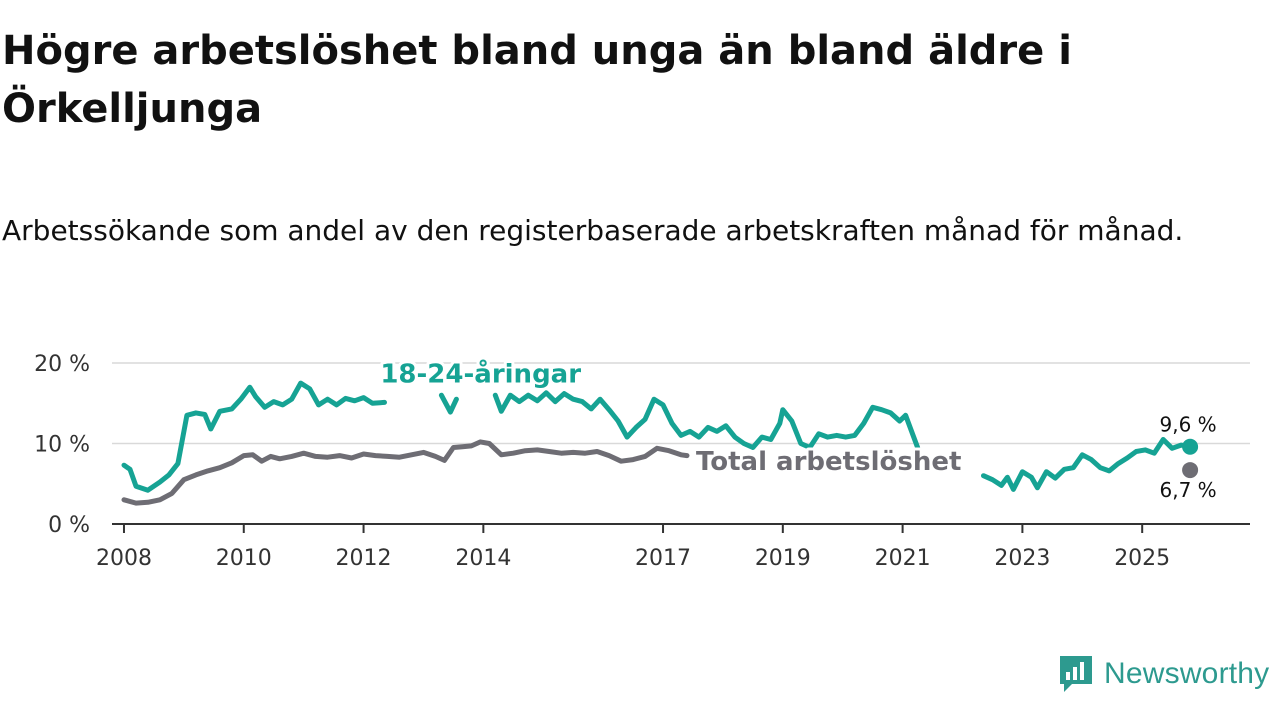  Describe the element at coordinates (903, 558) in the screenshot. I see `x-tick-label: 2021` at that location.